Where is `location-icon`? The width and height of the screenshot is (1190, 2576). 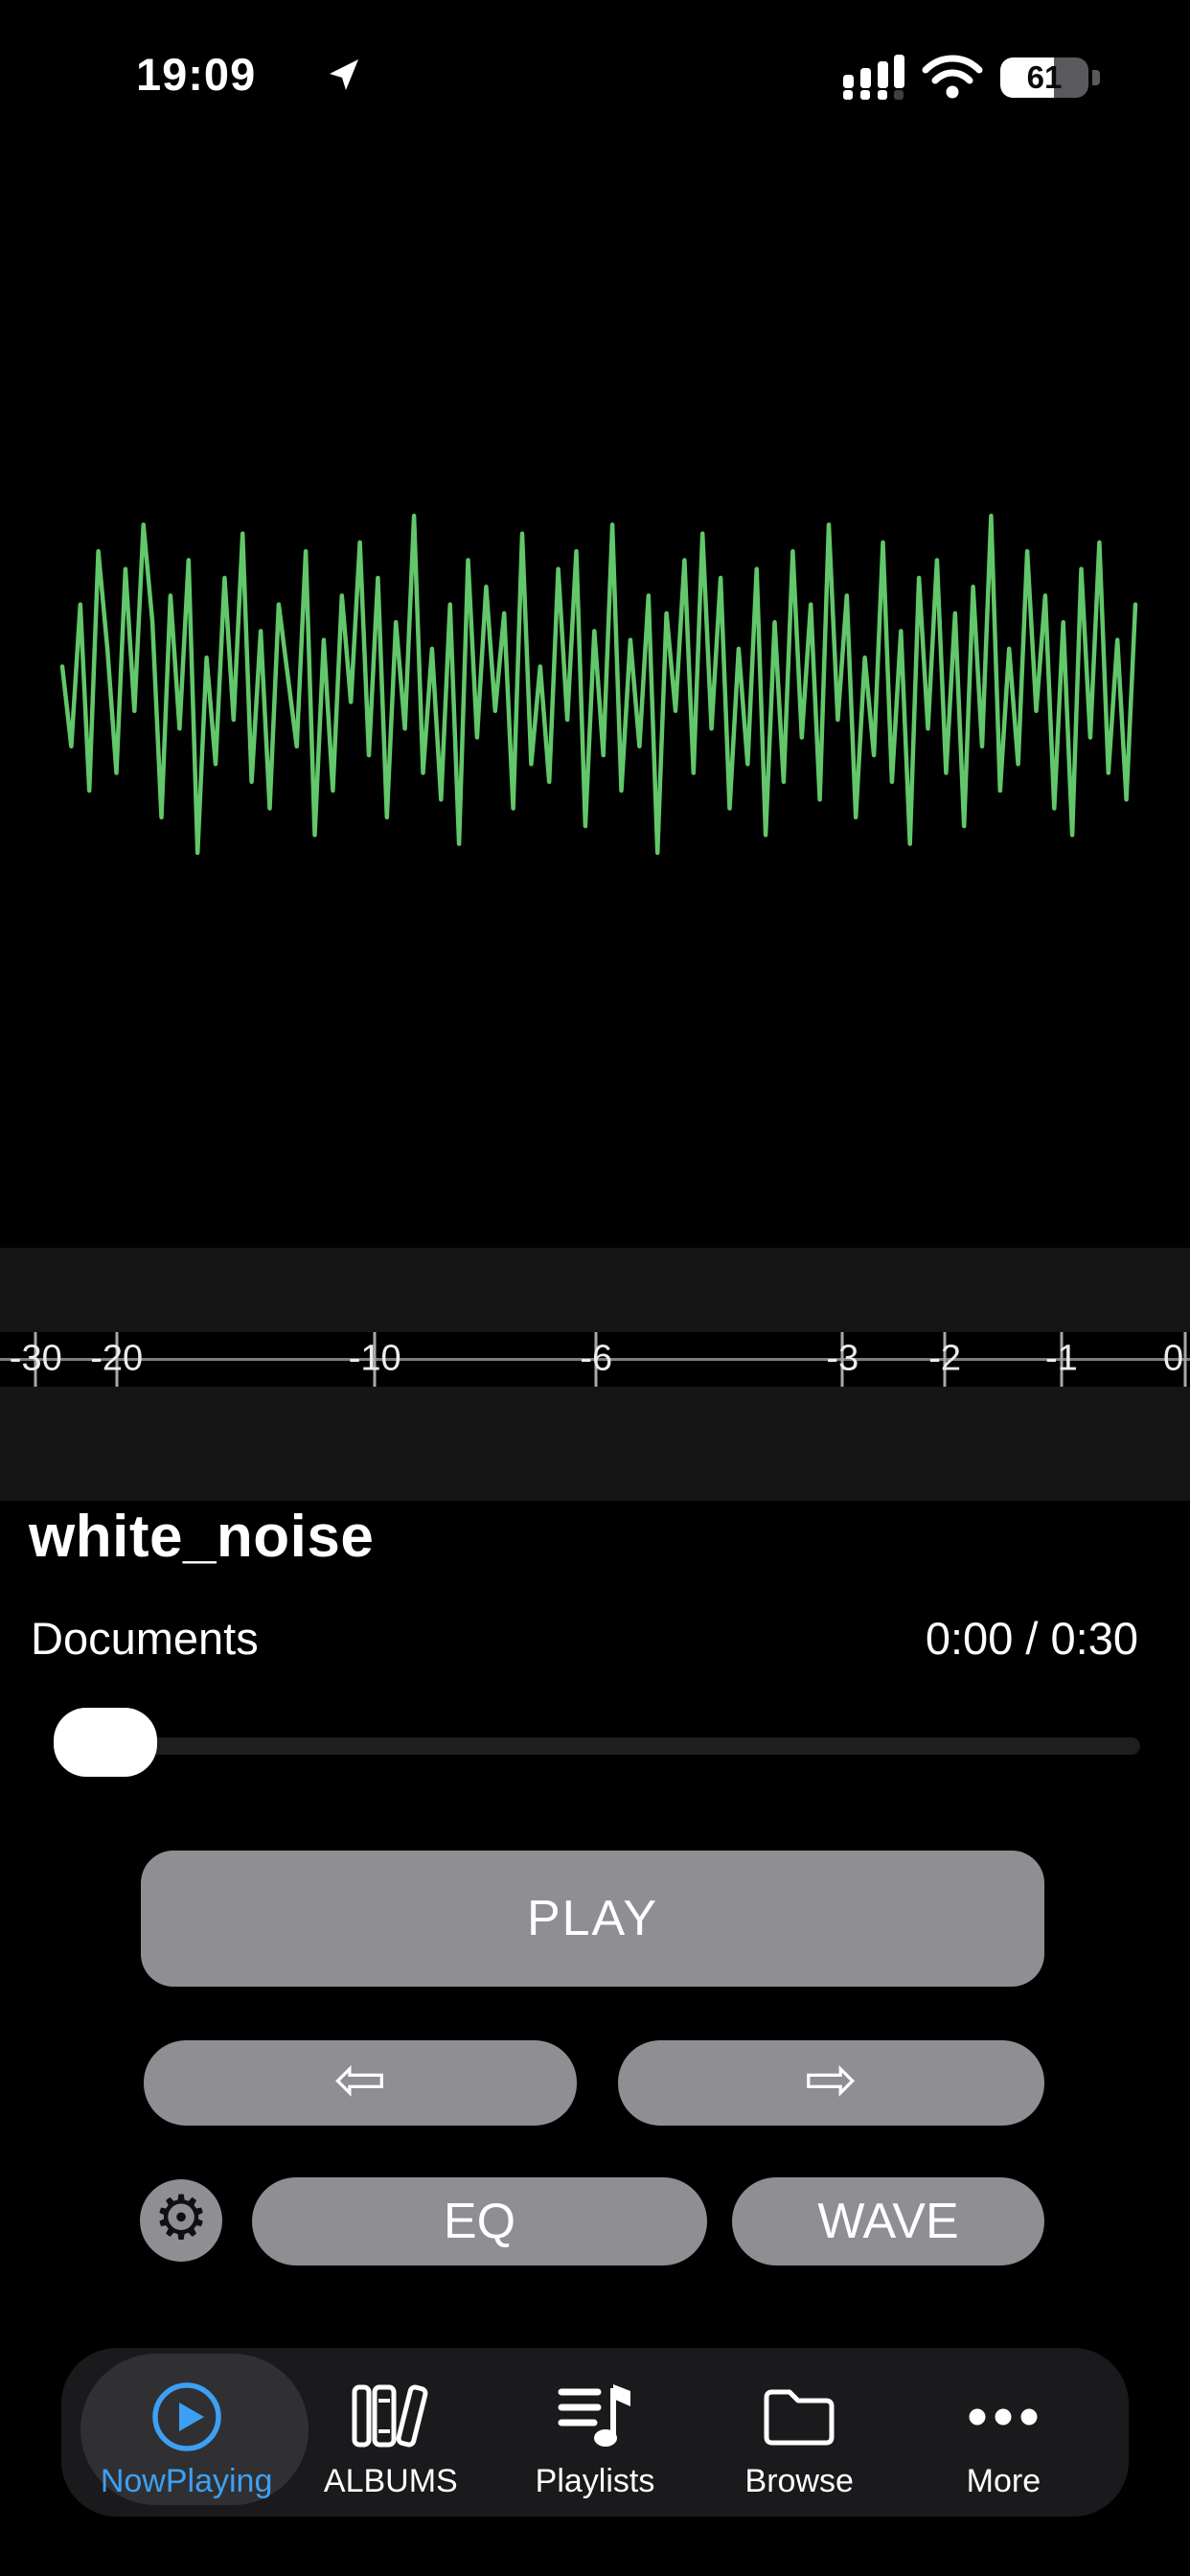
location-icon is located at coordinates (344, 74).